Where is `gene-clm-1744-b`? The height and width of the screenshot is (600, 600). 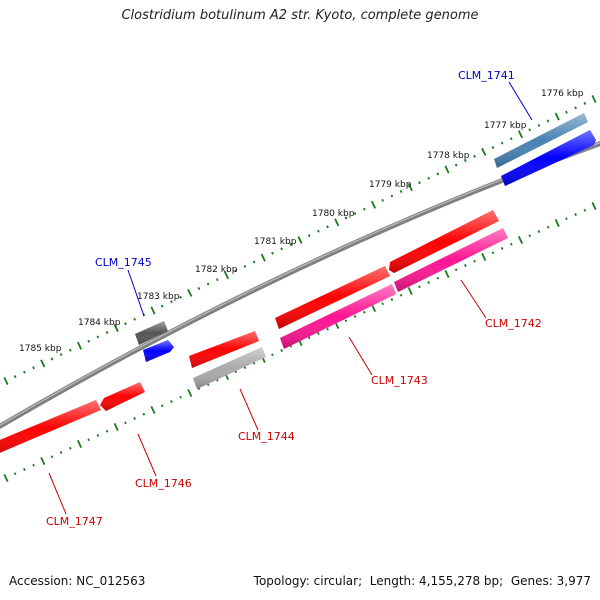
gene-clm-1744-b is located at coordinates (229, 368).